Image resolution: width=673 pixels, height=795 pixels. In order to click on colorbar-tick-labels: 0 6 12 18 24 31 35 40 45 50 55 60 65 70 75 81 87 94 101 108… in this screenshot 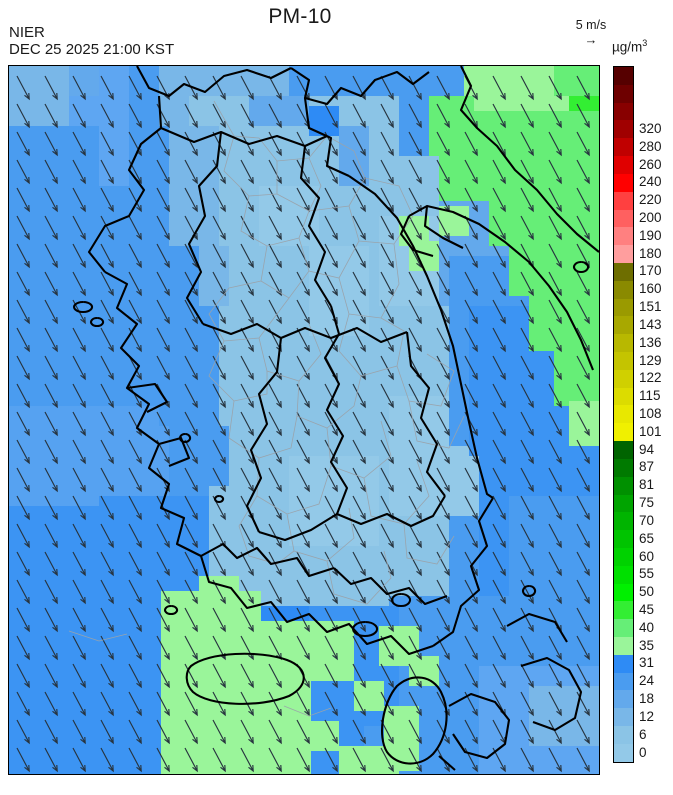, I will do `click(656, 414)`.